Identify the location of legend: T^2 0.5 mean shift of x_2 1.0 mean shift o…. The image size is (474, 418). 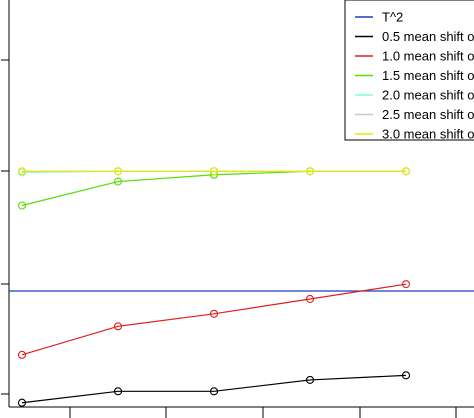
(409, 71).